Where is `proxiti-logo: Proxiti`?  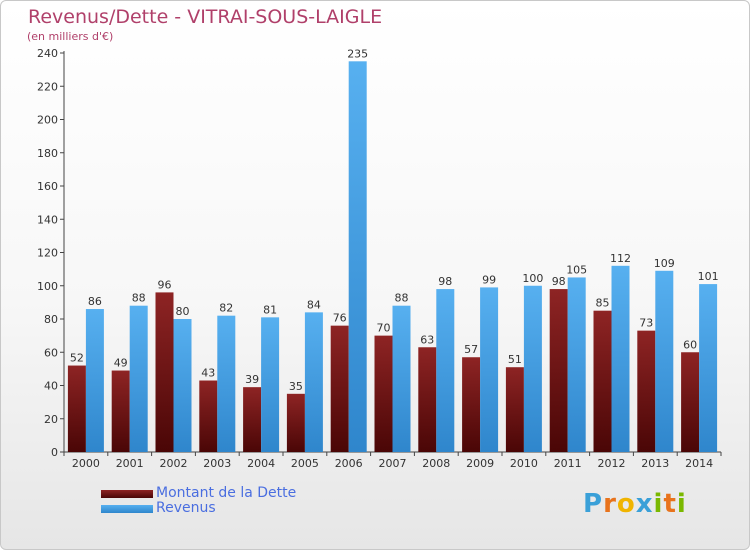
proxiti-logo: Proxiti is located at coordinates (635, 504).